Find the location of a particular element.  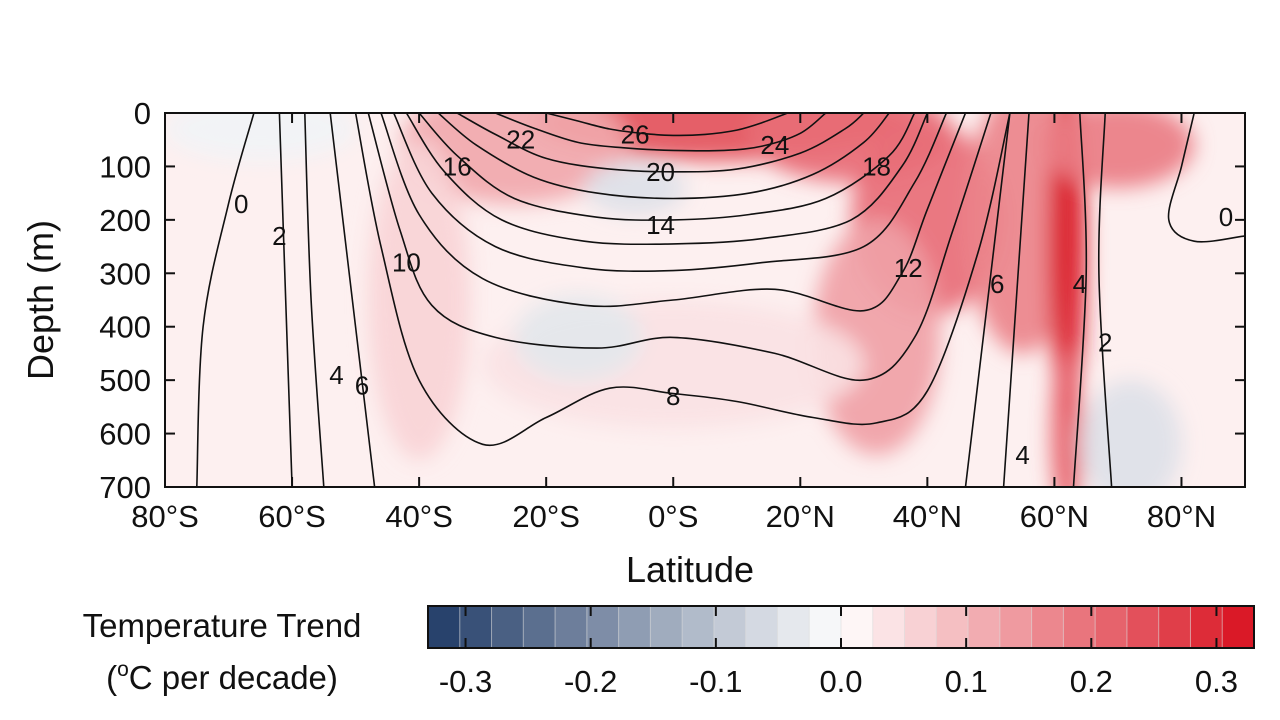

colorbar-title-units: C per decade) is located at coordinates (233, 677).